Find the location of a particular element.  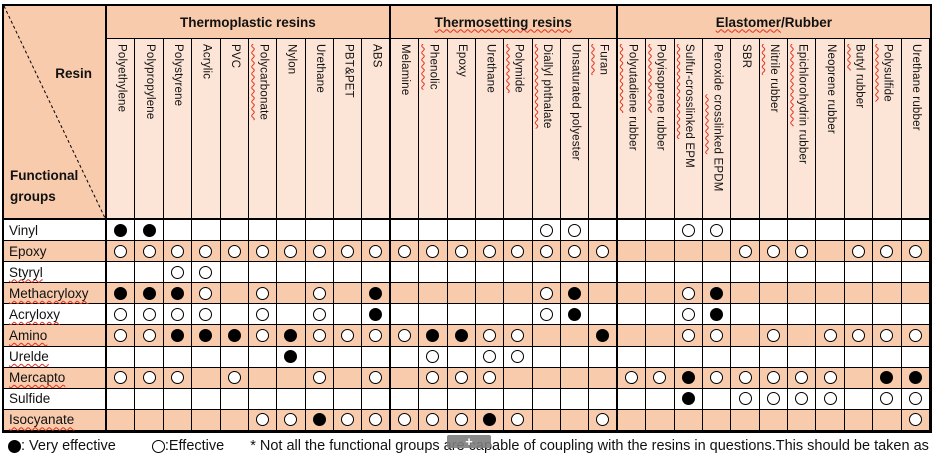

column-header-label: Unsaturated polyester is located at coordinates (575, 100).